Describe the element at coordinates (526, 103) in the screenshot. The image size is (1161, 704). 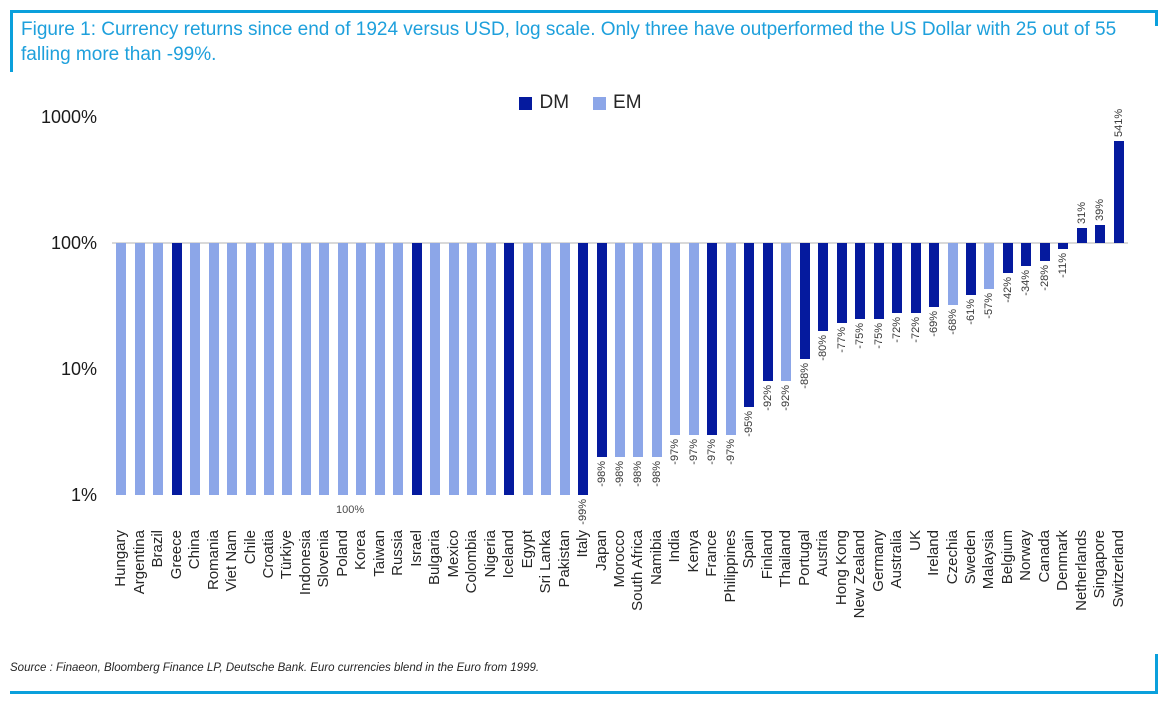
I see `legend-swatch-dm` at that location.